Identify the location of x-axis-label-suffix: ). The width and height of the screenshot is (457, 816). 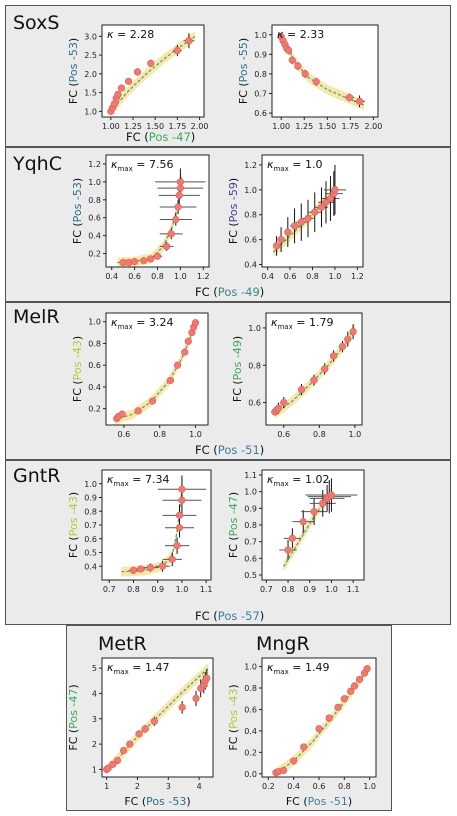
(350, 801).